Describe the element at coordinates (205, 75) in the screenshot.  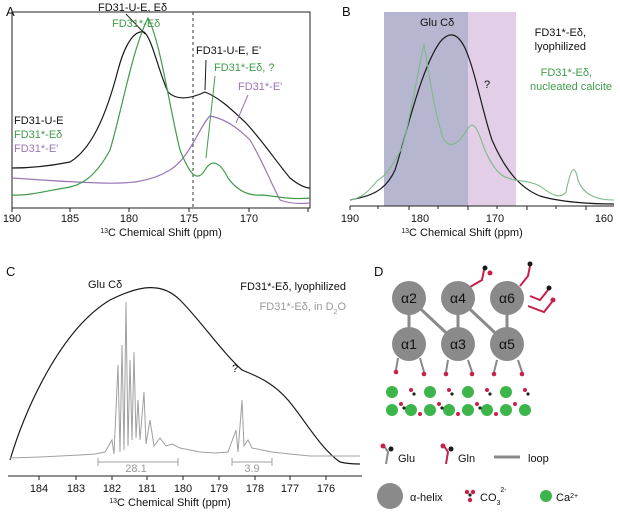
I see `panel-a-pointer-ep` at that location.